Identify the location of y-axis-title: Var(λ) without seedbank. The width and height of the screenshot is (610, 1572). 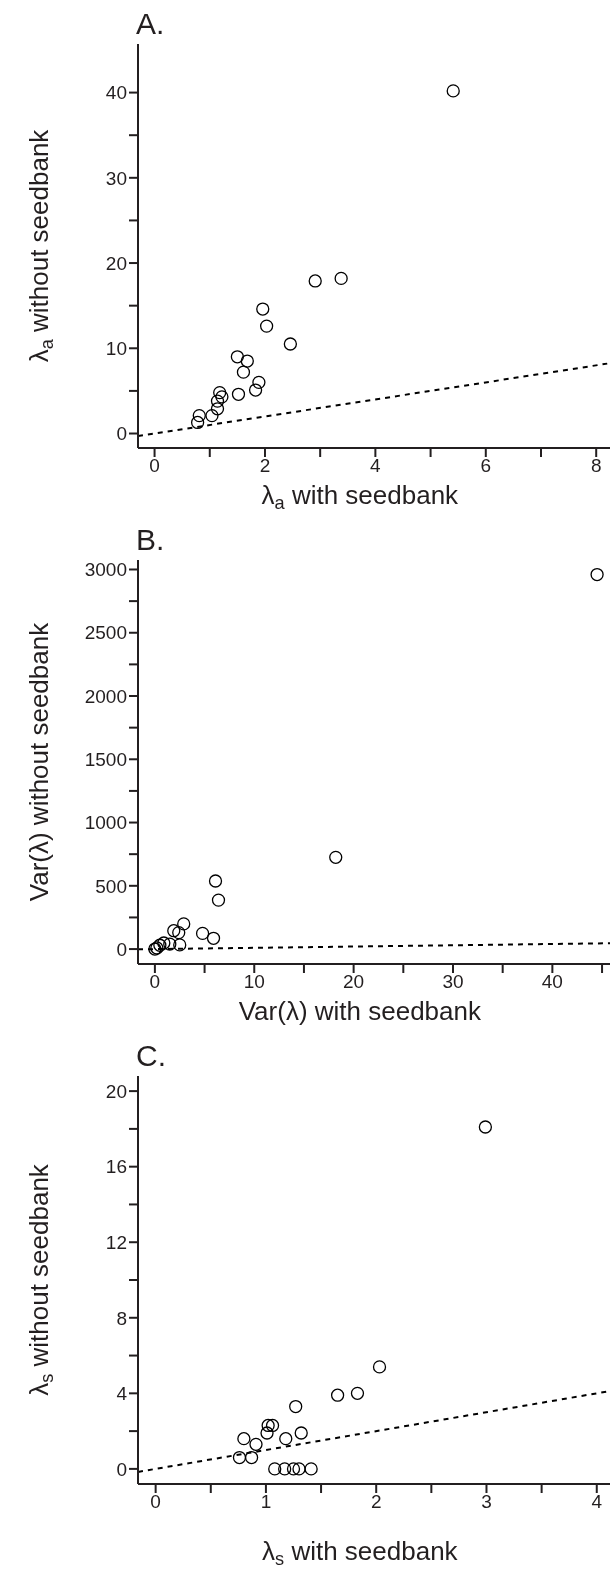
(39, 761).